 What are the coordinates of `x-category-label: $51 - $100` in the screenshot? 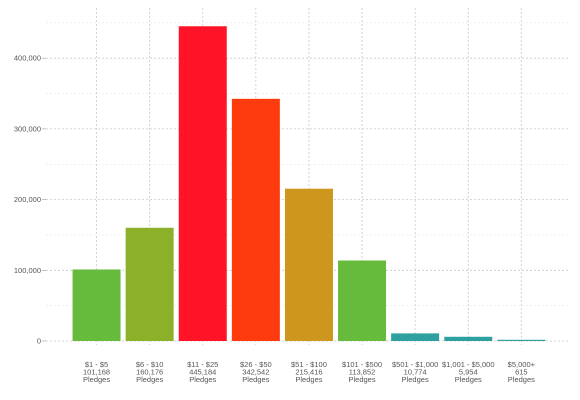 It's located at (309, 364).